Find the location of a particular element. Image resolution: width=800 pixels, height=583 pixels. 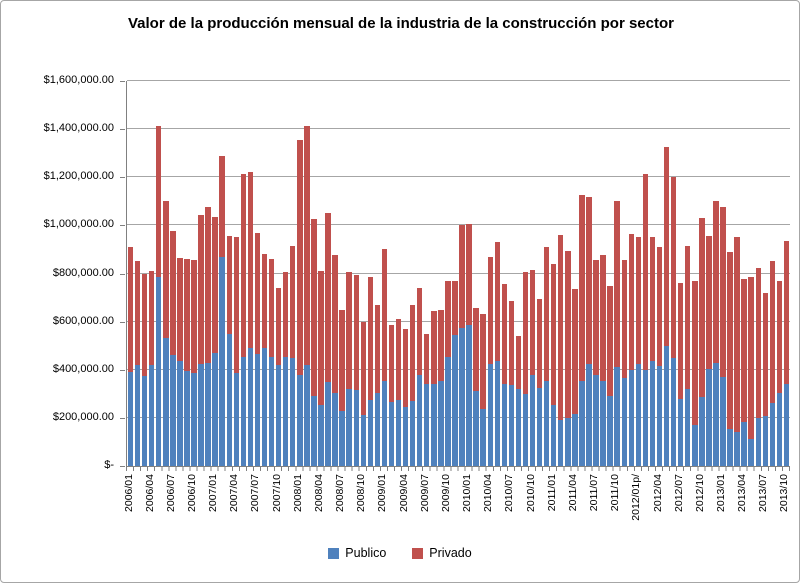

x-axis-label: 2011/10 is located at coordinates (615, 493).